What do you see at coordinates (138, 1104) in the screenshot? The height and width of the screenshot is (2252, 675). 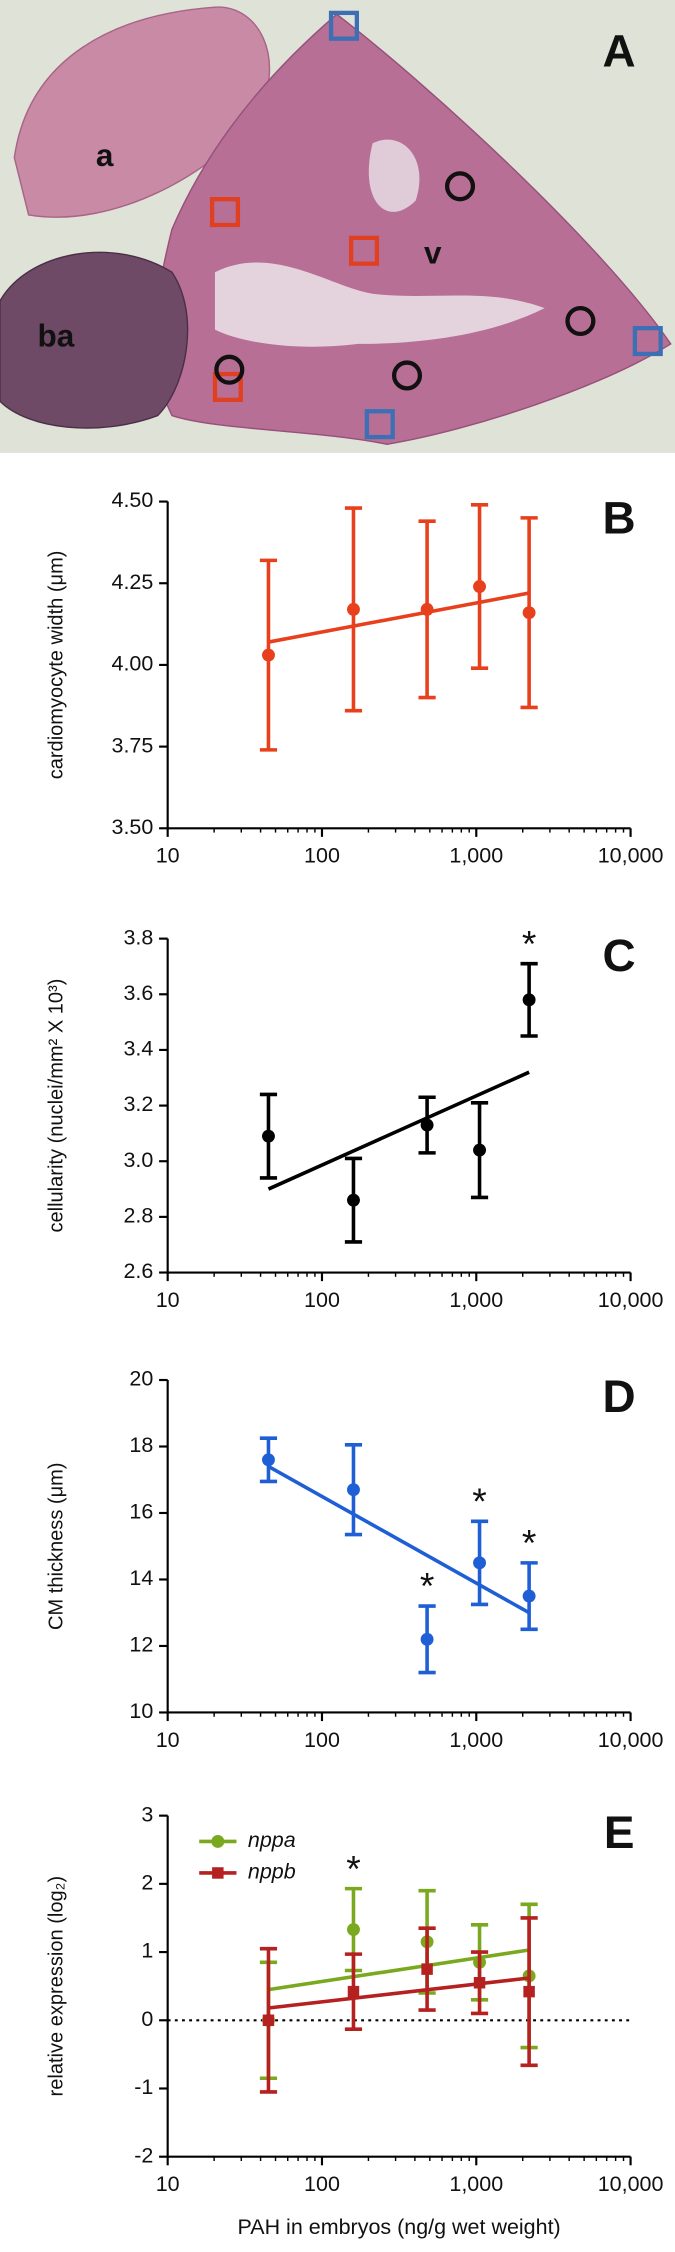 I see `y-tick-label: 3.2` at bounding box center [138, 1104].